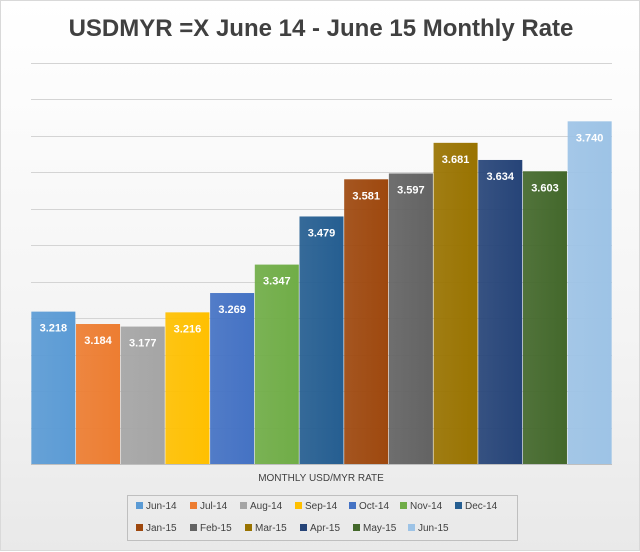  Describe the element at coordinates (161, 506) in the screenshot. I see `legend-label-Jun-14: Jun-14` at that location.